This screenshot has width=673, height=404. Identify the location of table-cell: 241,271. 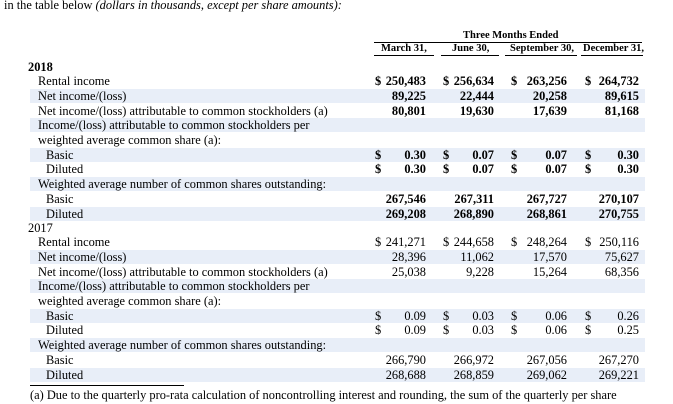
(405, 242).